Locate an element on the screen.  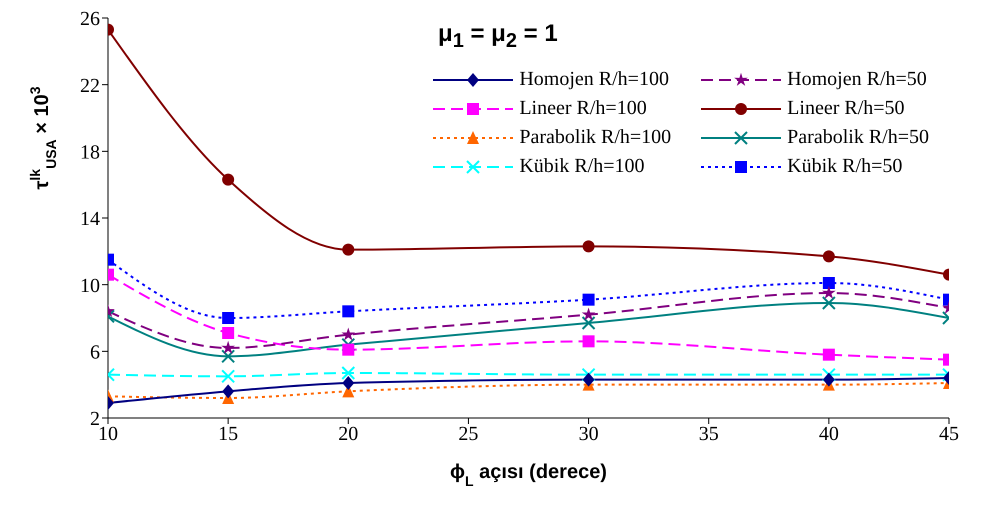
legend-label: Lineer R/h=100 is located at coordinates (583, 108).